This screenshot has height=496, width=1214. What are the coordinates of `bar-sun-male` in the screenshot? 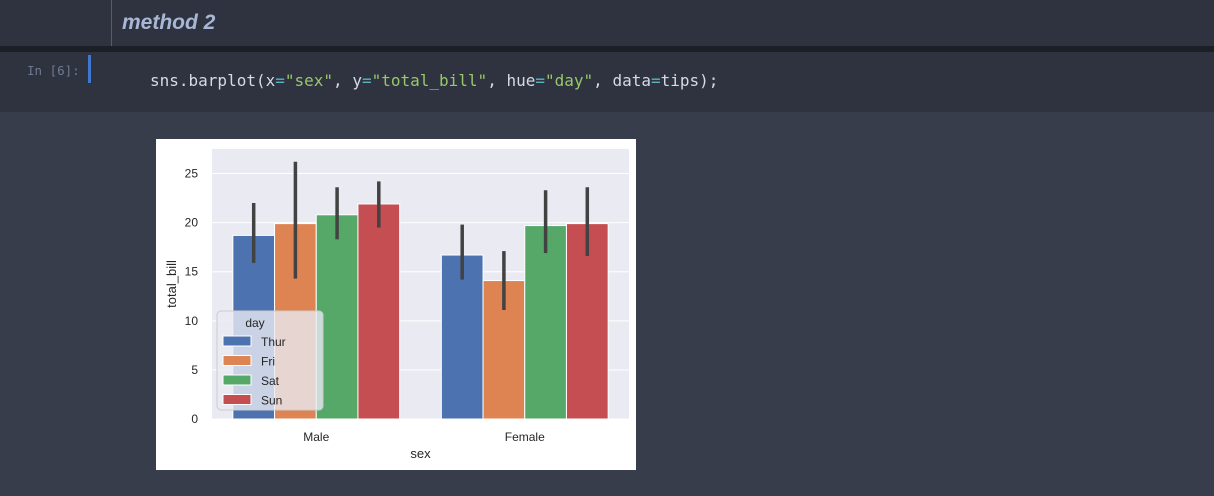 It's located at (379, 311).